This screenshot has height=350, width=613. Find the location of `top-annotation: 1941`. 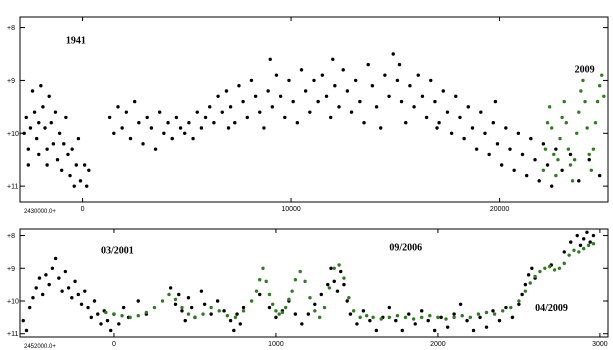

top-annotation: 1941 is located at coordinates (76, 40).